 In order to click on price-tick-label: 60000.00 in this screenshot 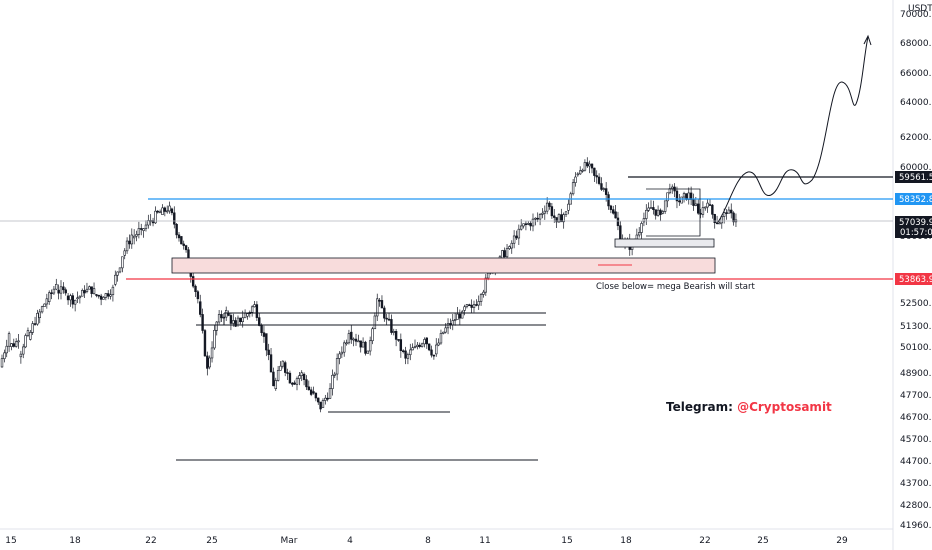, I will do `click(916, 168)`.